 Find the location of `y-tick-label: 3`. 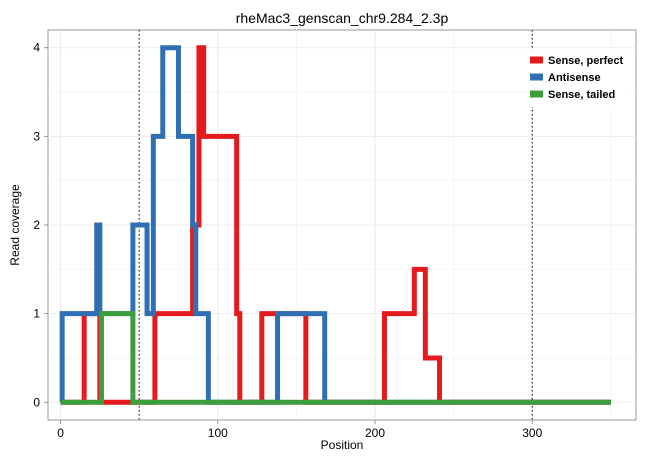

y-tick-label: 3 is located at coordinates (36, 136).